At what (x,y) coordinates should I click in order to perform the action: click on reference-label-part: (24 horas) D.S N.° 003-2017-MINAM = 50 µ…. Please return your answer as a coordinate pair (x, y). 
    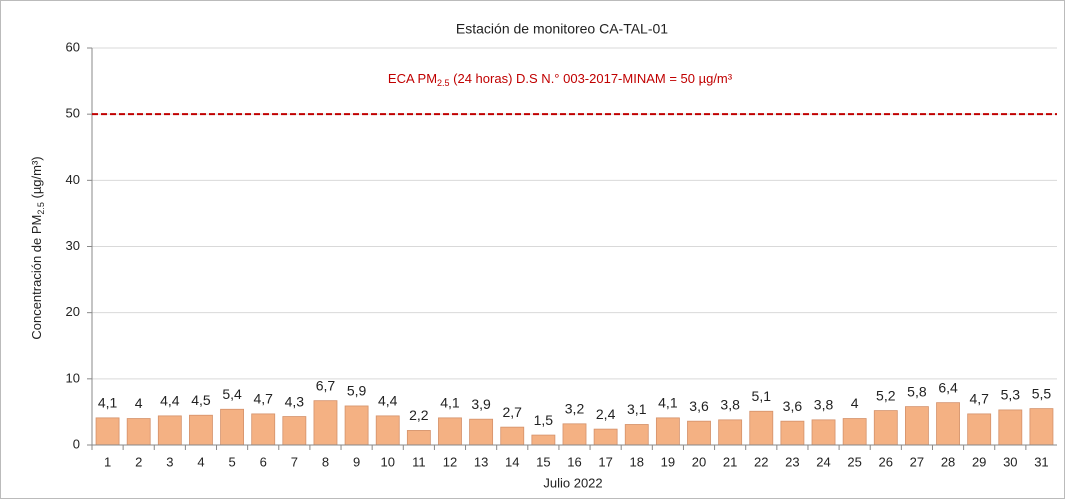
    Looking at the image, I should click on (591, 78).